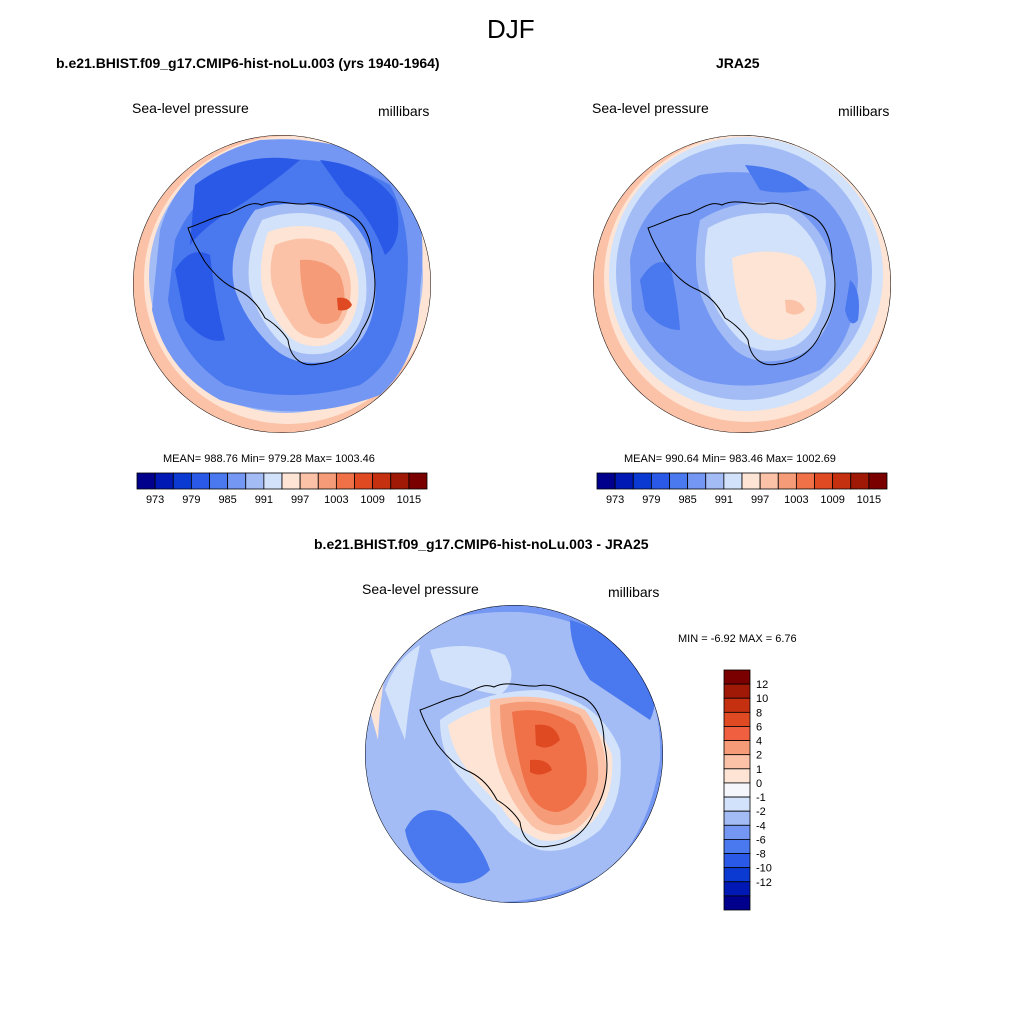 The height and width of the screenshot is (1024, 1024). I want to click on map-obs, so click(742, 284).